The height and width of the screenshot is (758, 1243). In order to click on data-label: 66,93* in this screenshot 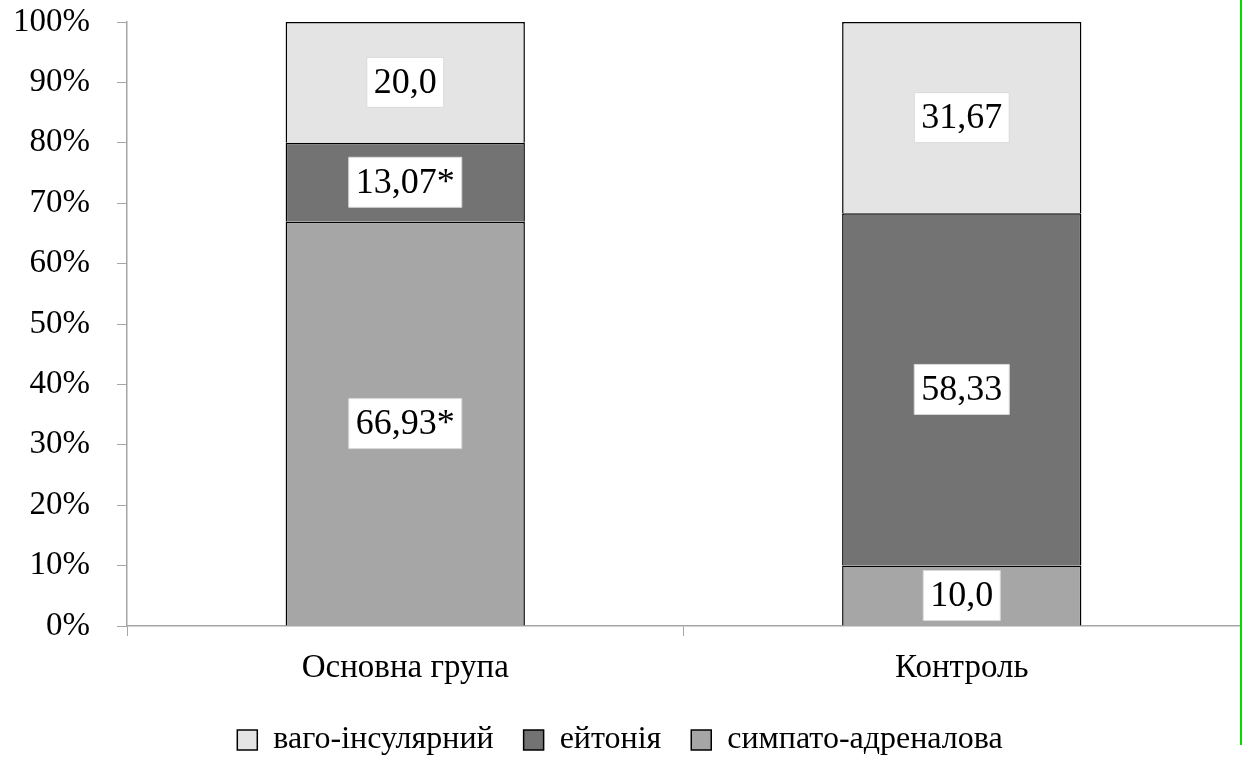, I will do `click(405, 422)`.